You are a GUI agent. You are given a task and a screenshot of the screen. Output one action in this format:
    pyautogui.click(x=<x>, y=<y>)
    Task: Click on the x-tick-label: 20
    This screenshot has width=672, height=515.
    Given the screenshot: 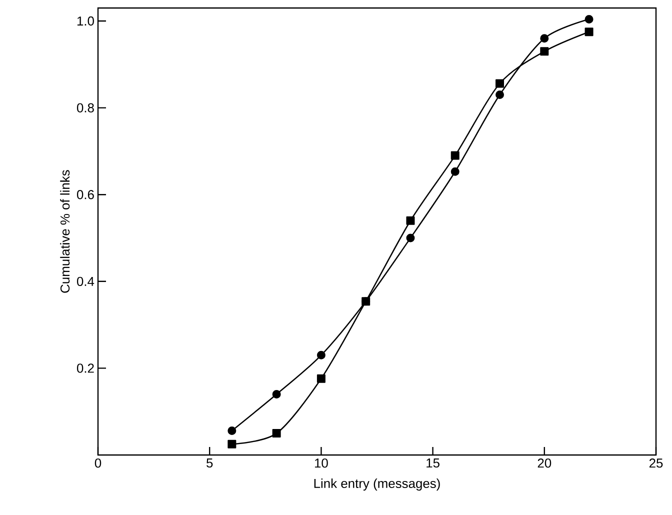 What is the action you would take?
    pyautogui.click(x=545, y=463)
    